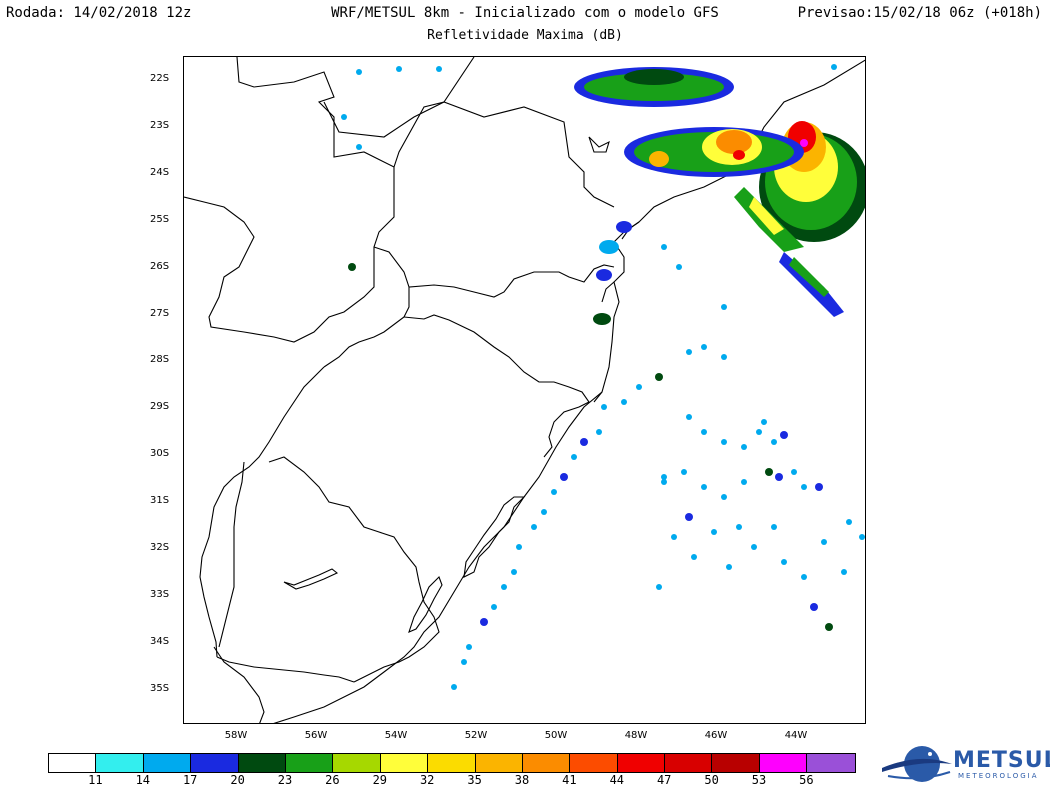  What do you see at coordinates (262, 512) in the screenshot?
I see `border-rs-argentina` at bounding box center [262, 512].